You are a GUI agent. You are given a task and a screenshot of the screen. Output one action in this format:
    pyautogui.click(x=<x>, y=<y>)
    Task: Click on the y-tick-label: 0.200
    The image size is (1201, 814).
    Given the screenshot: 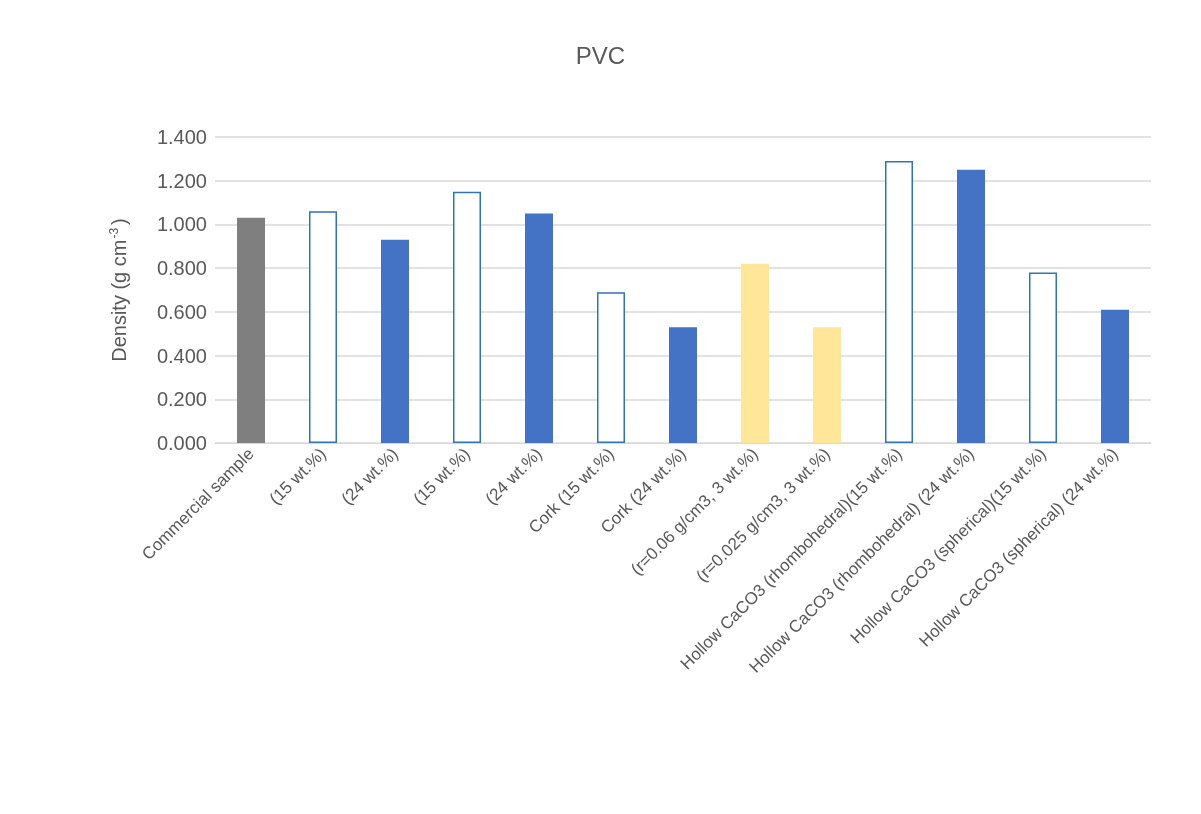 What is the action you would take?
    pyautogui.click(x=181, y=399)
    